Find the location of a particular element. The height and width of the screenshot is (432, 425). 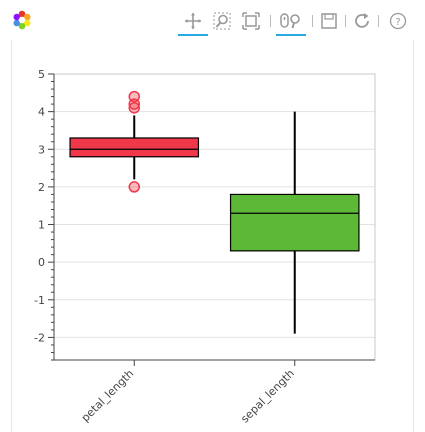

x-tick-label: petal_length is located at coordinates (108, 396).